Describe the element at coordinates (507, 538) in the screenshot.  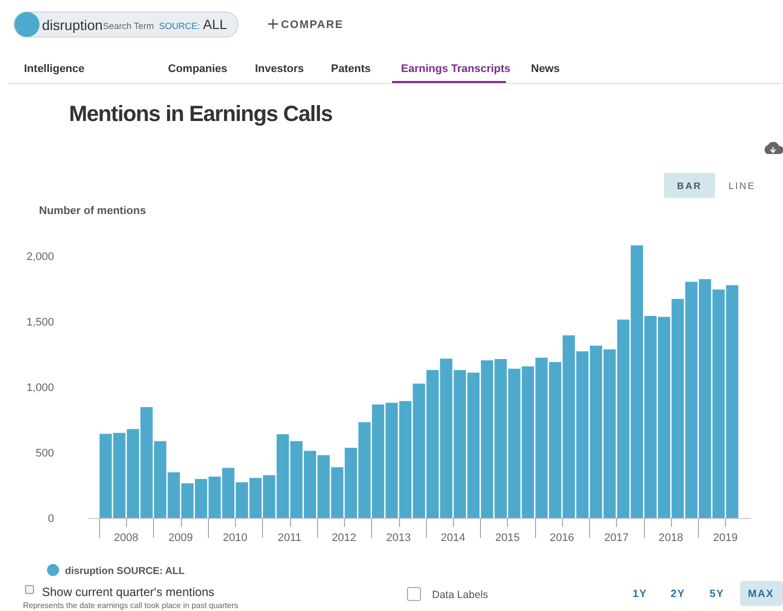
I see `x-tick-label: 2015` at that location.